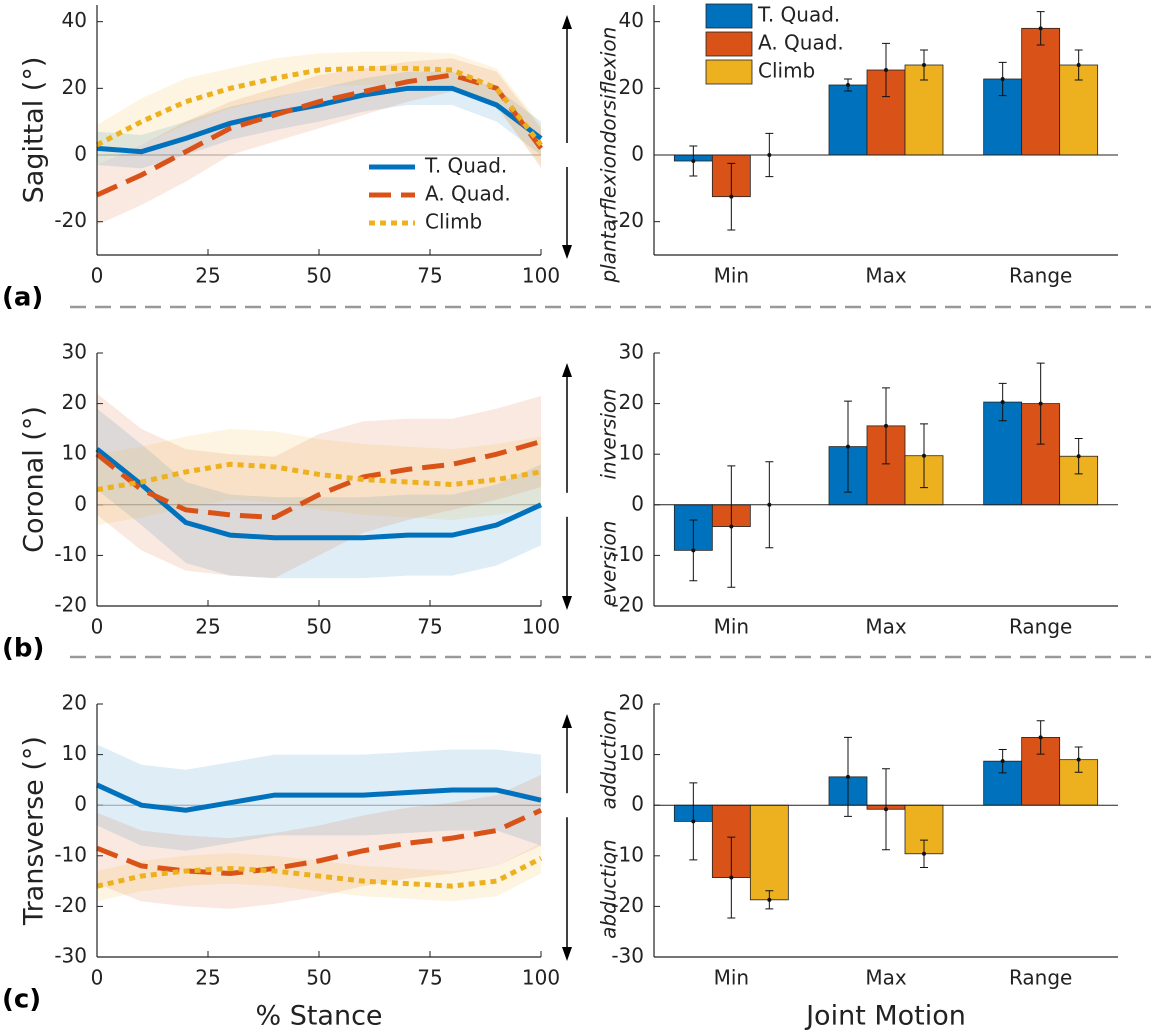 The image size is (1151, 1035). Describe the element at coordinates (886, 627) in the screenshot. I see `x-tick-label: Max` at that location.